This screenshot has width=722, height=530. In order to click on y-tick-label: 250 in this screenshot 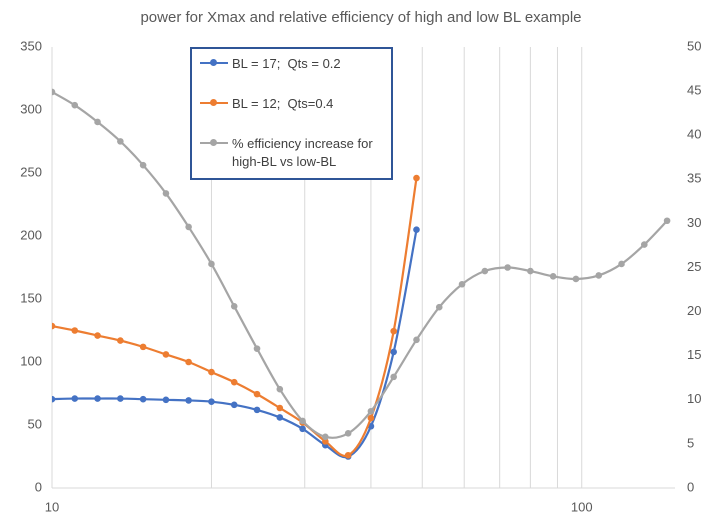, I will do `click(31, 171)`.